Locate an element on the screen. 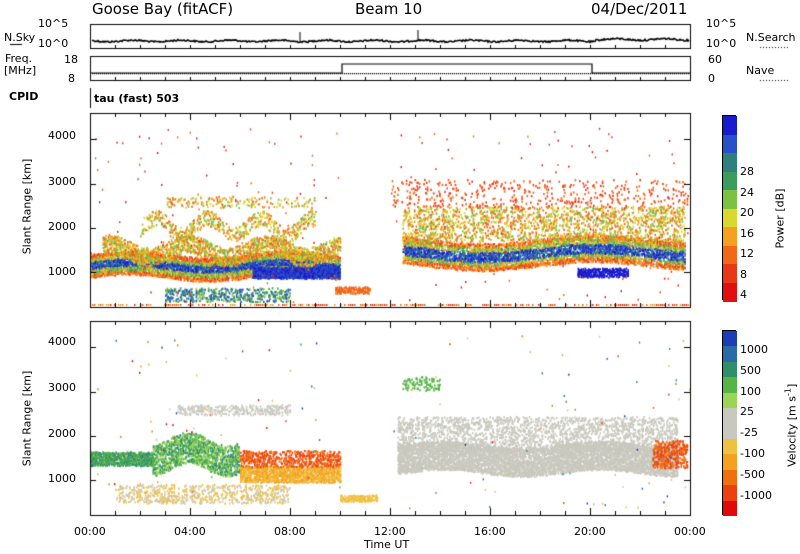 This screenshot has width=800, height=554. power-colorbar is located at coordinates (729, 208).